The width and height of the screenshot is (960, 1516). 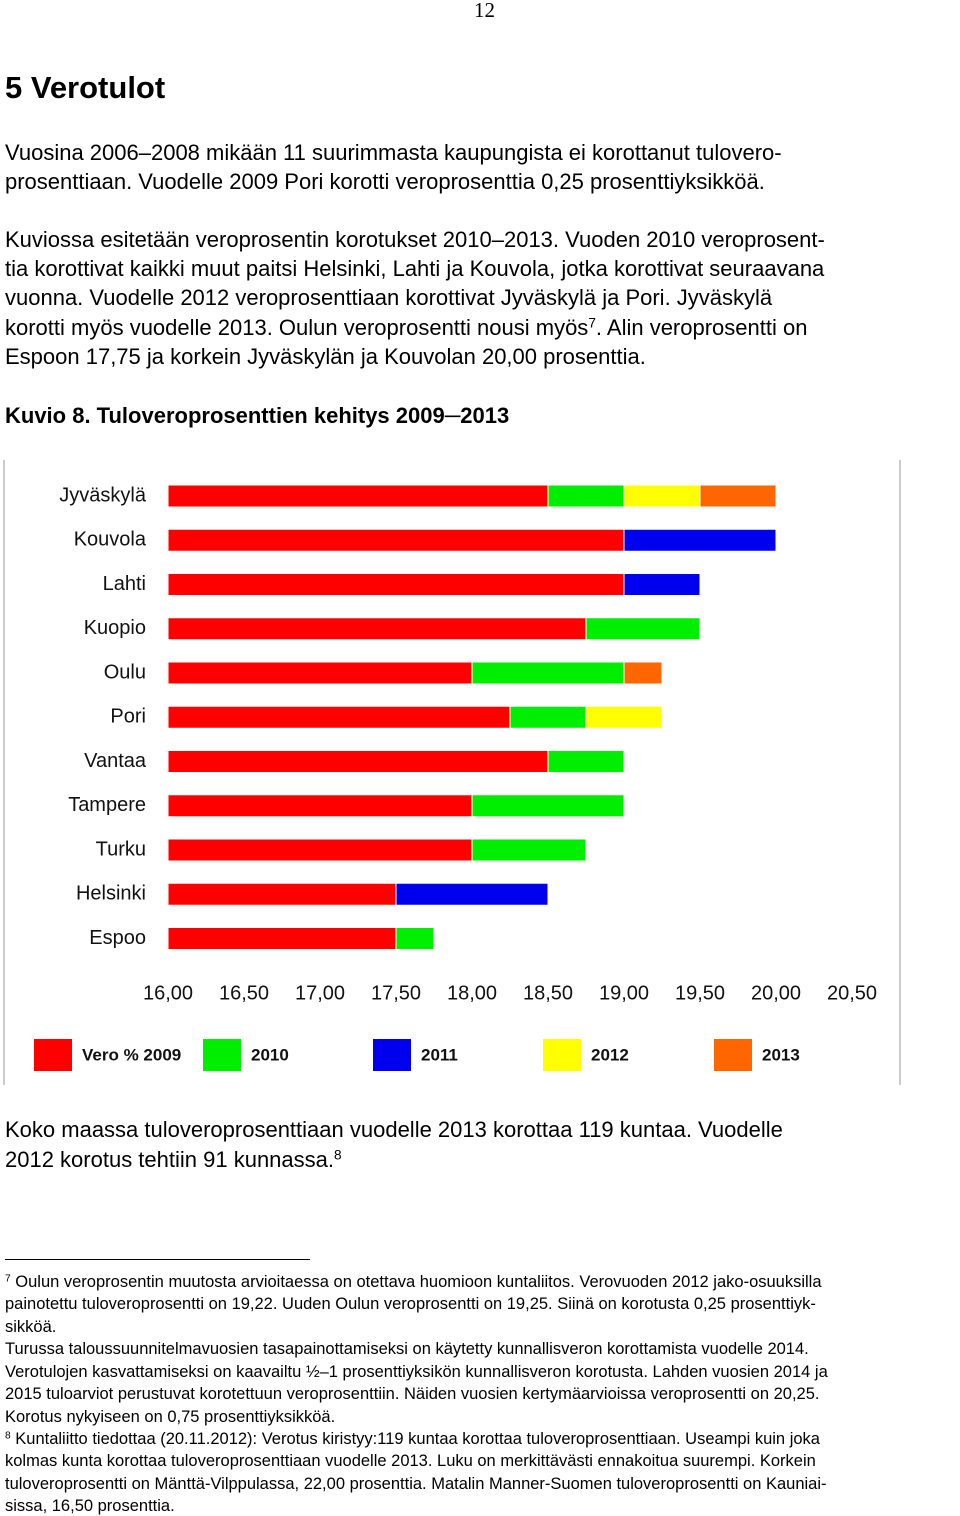 I want to click on y-tick-label: Vantaa, so click(x=115, y=761).